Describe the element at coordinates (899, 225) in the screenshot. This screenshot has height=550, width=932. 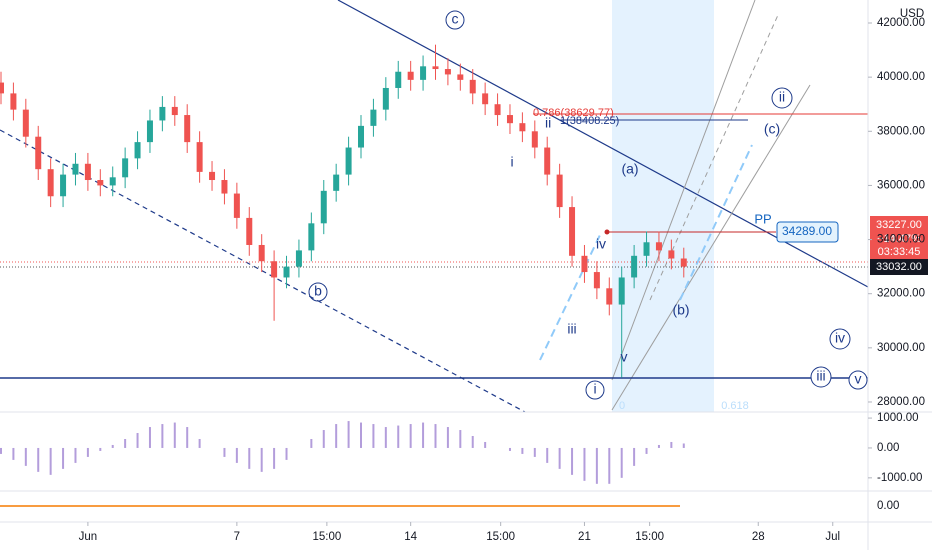
I see `price-tag-text: 33227.00` at that location.